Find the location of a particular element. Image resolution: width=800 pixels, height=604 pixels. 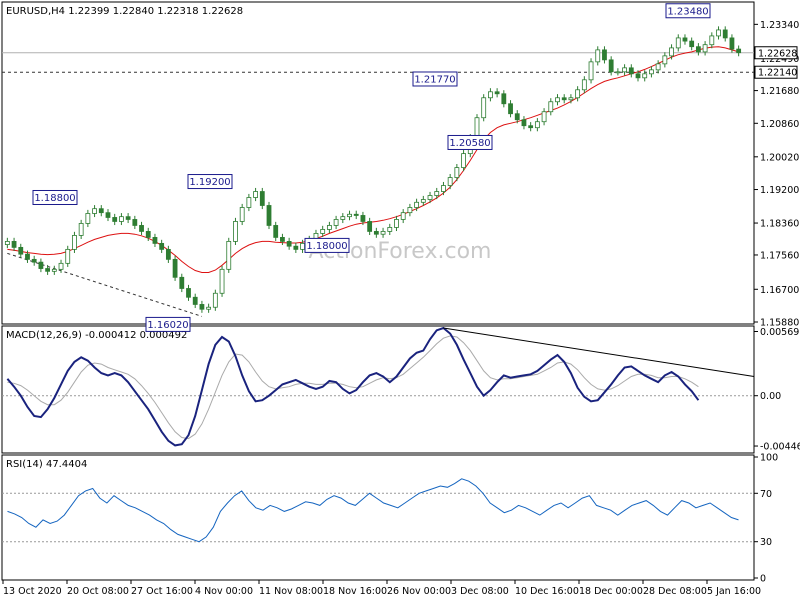

price-tick-label: 1.17560 is located at coordinates (779, 255).